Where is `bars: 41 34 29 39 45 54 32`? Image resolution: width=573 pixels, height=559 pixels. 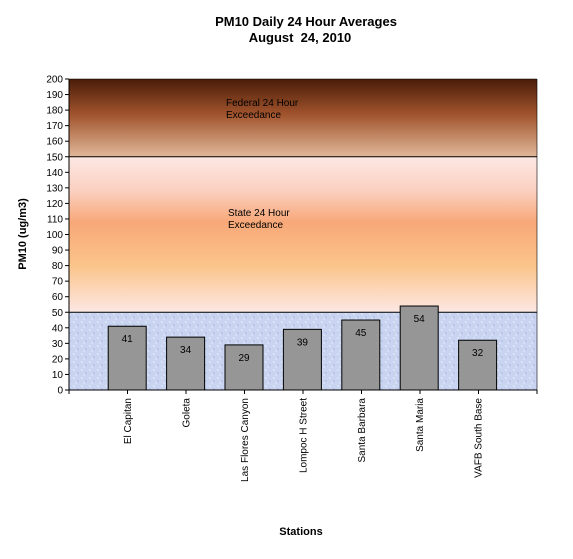
bars: 41 34 29 39 45 54 32 is located at coordinates (302, 348).